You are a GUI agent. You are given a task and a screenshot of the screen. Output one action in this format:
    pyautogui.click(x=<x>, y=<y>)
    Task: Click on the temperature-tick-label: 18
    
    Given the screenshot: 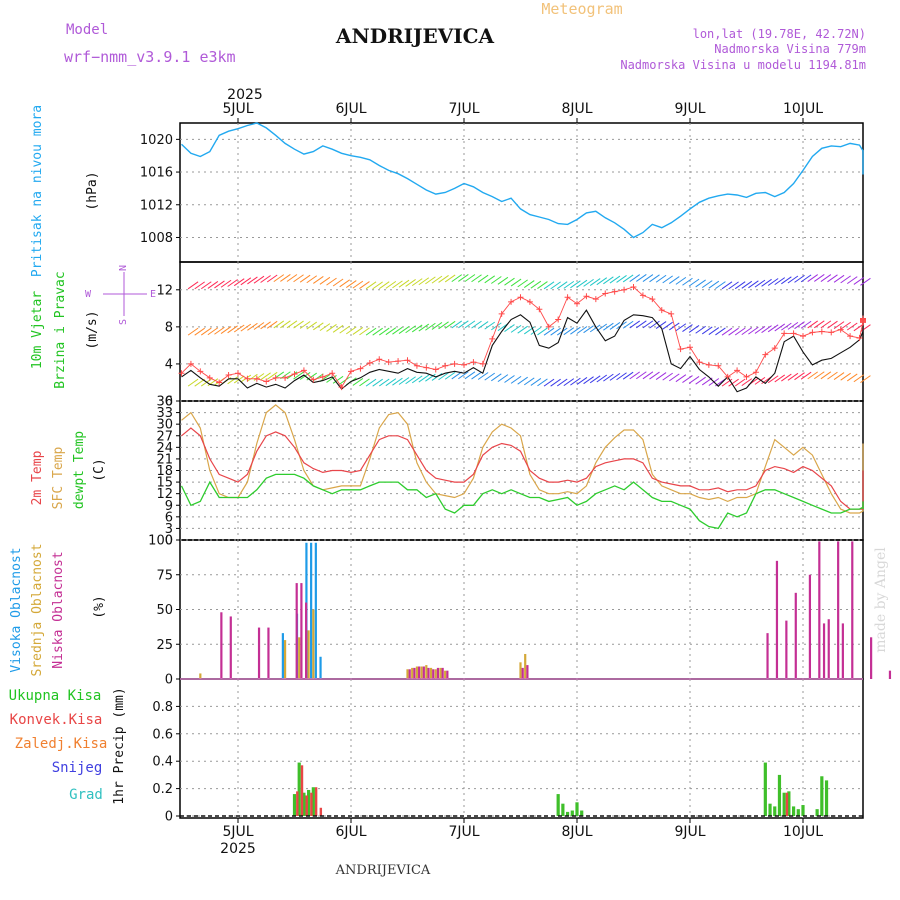 What is the action you would take?
    pyautogui.click(x=164, y=471)
    